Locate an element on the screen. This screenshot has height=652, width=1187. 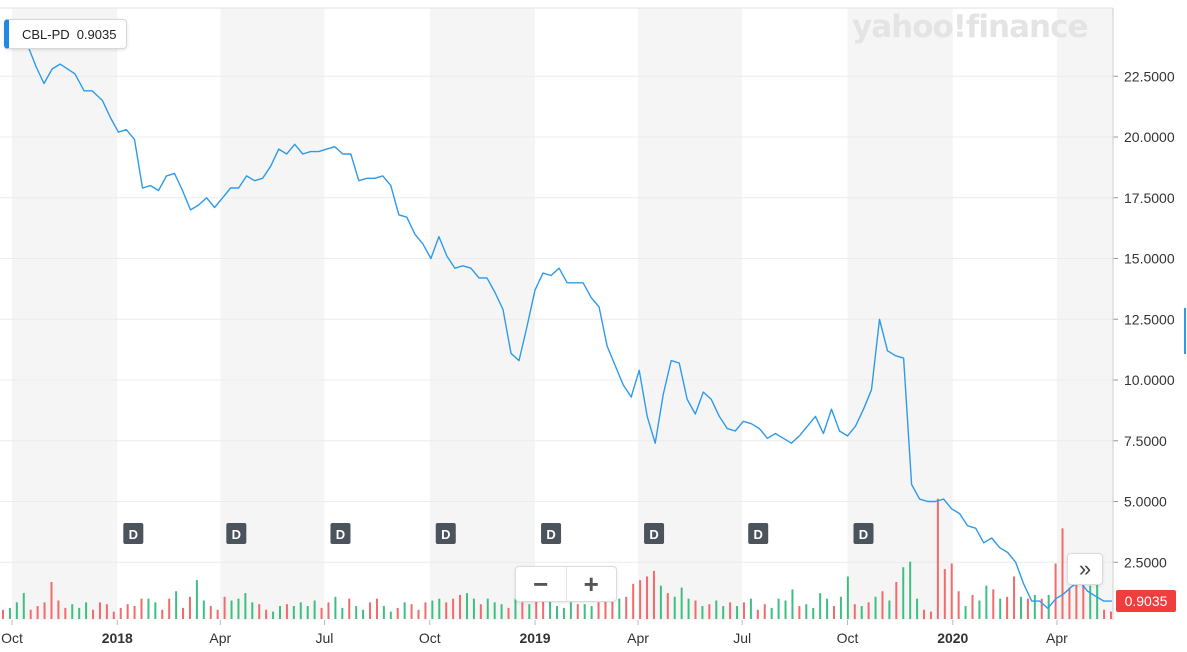
ticker-legend: CBL-PD 0.9035 is located at coordinates (66, 34).